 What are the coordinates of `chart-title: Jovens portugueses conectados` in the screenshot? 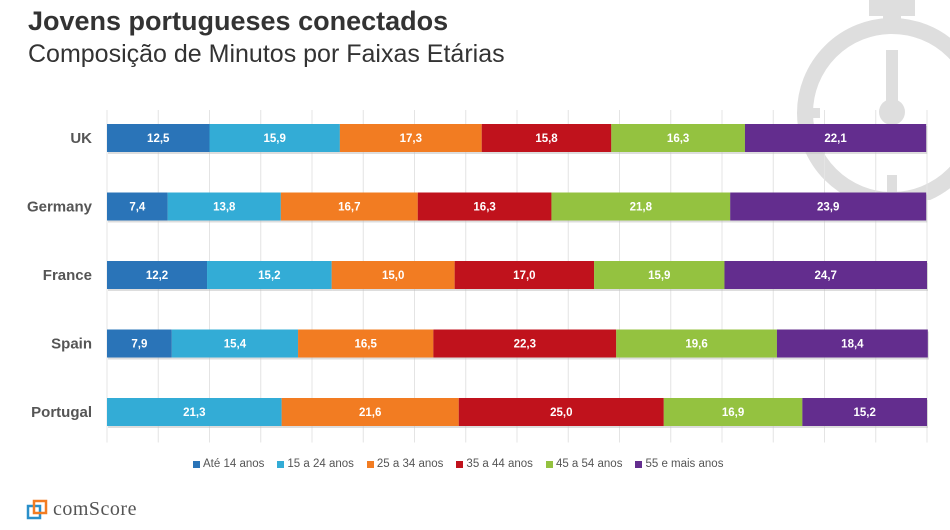 It's located at (238, 21).